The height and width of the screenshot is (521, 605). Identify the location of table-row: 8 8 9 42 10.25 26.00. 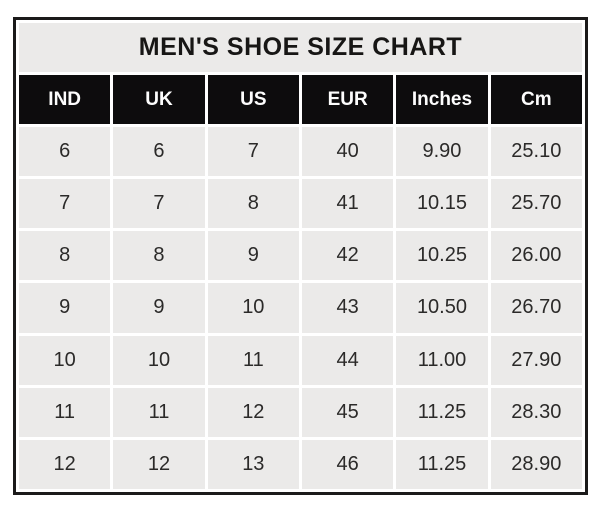
(300, 256).